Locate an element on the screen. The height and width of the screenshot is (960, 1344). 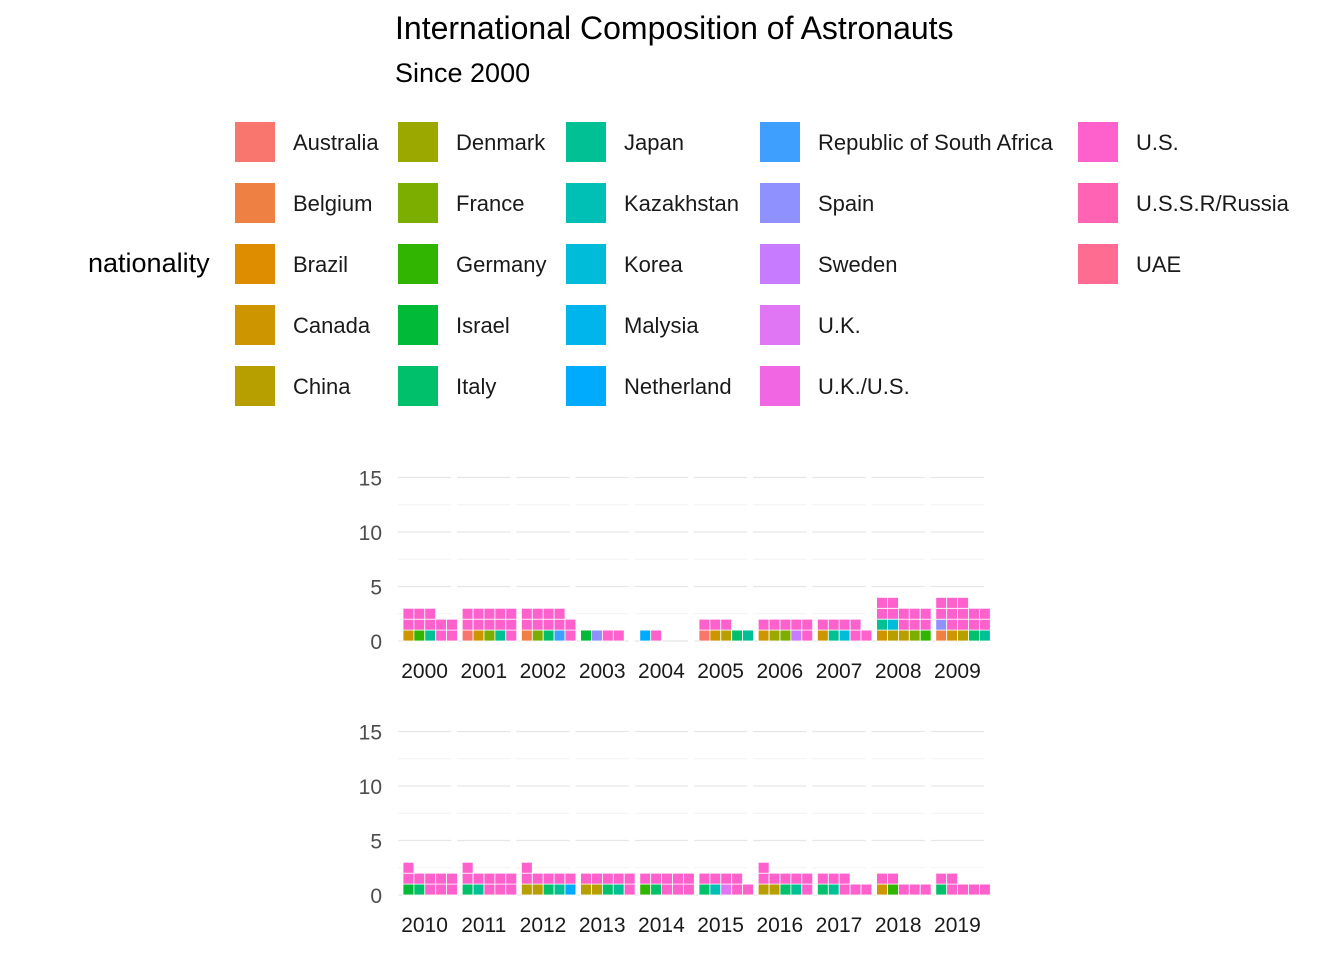
chart-subtitle: Since 2000 is located at coordinates (463, 73).